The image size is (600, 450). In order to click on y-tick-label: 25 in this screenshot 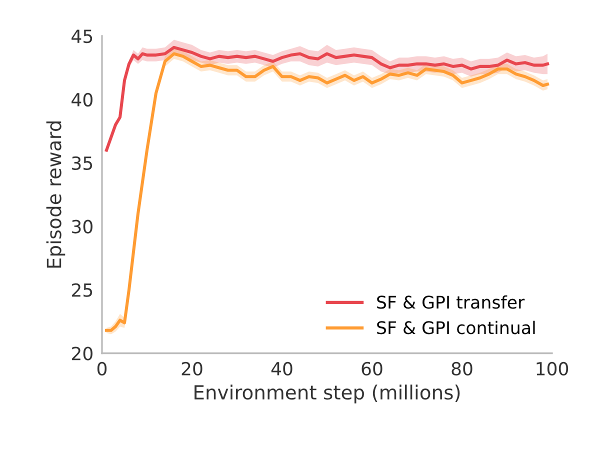, I will do `click(82, 290)`.